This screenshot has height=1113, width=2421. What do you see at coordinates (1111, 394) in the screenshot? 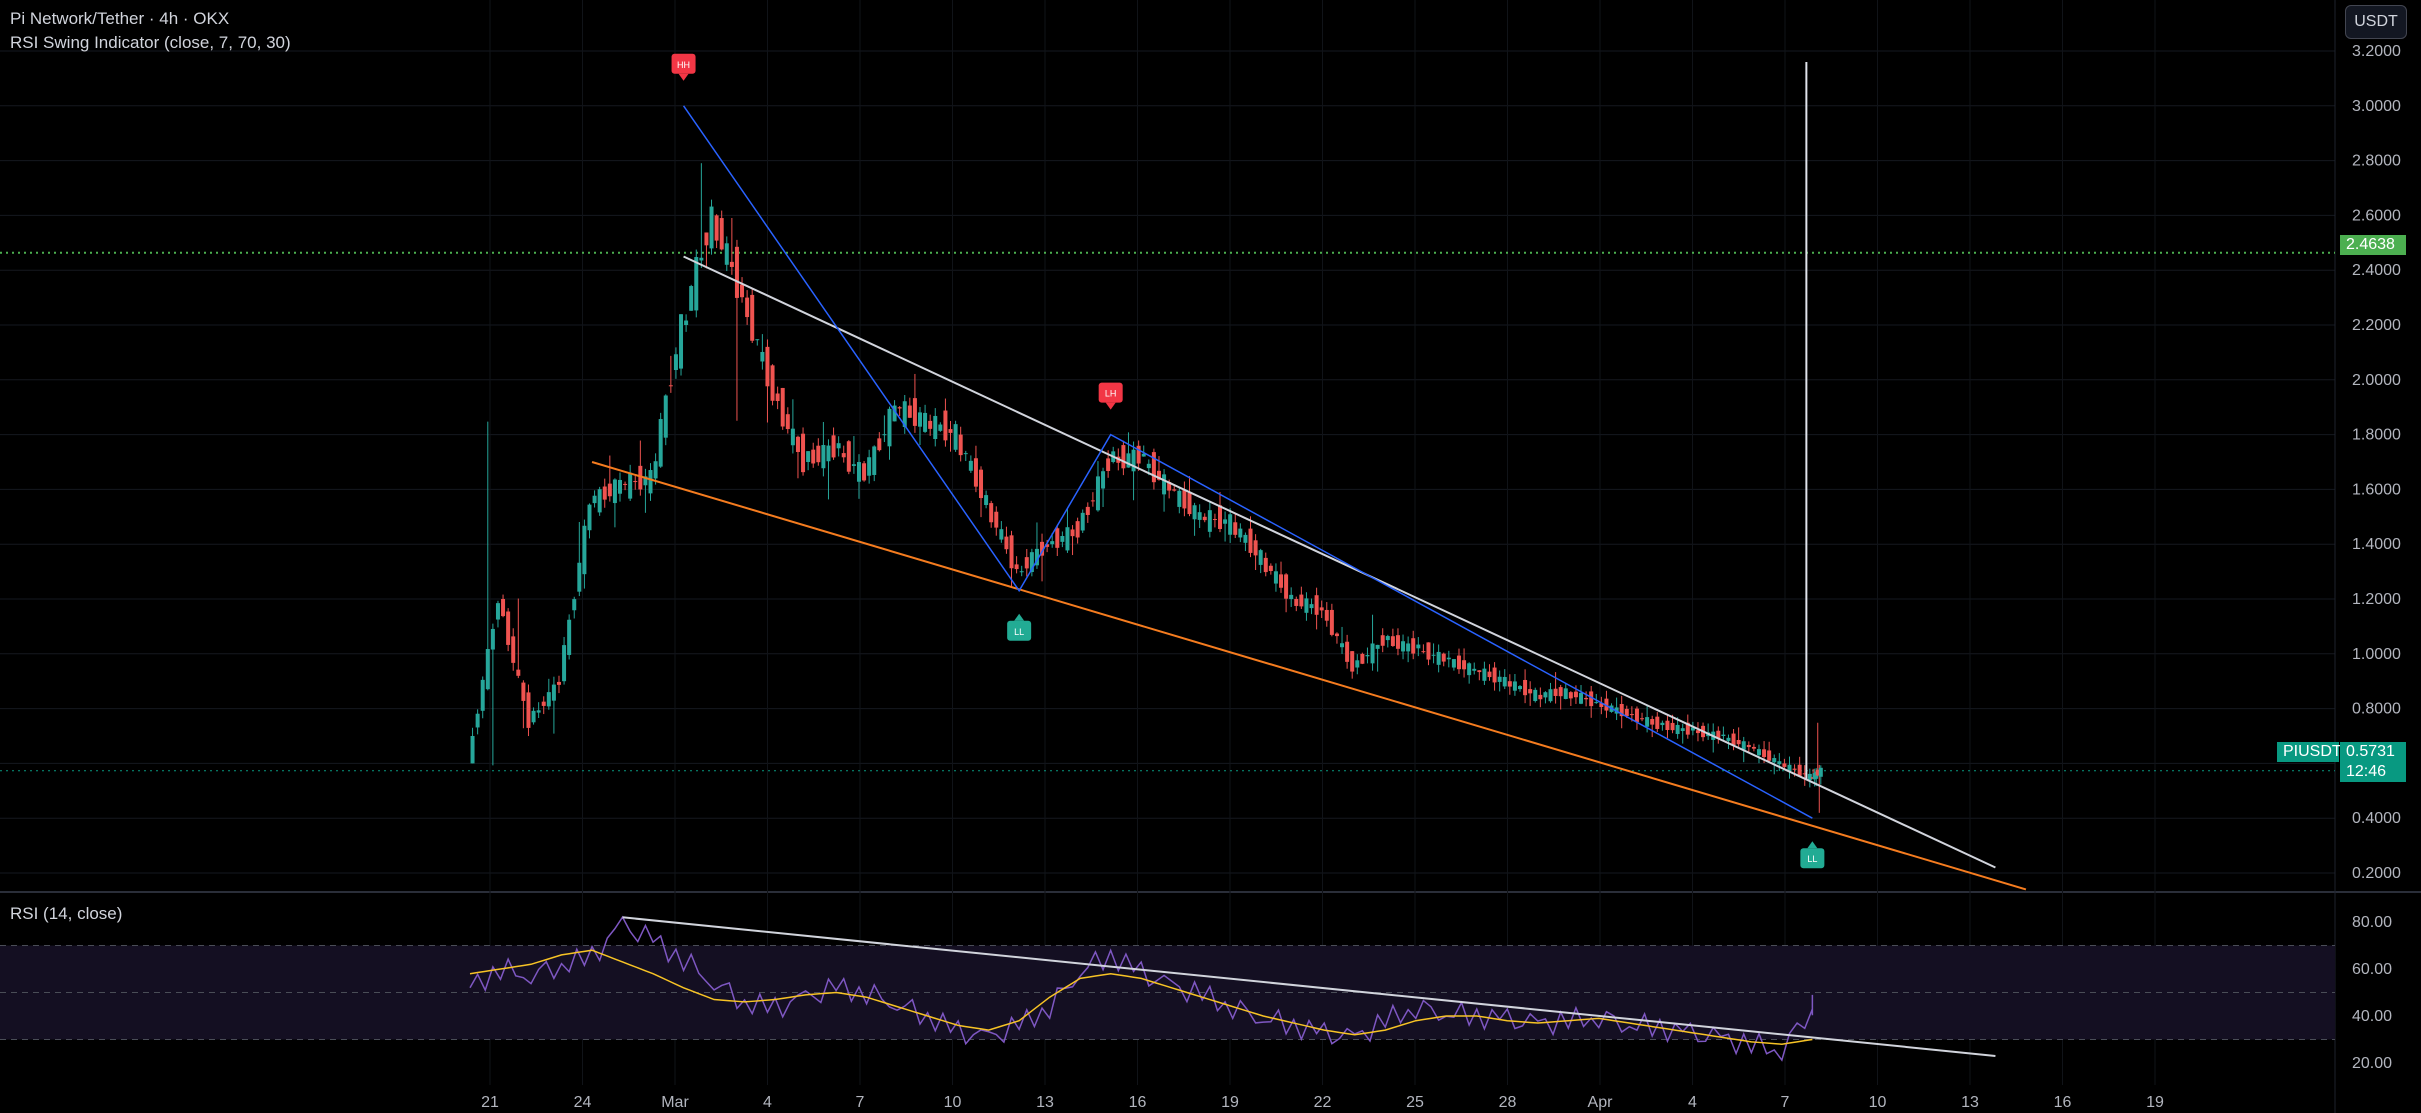
I see `swing-label-text: LH` at bounding box center [1111, 394].